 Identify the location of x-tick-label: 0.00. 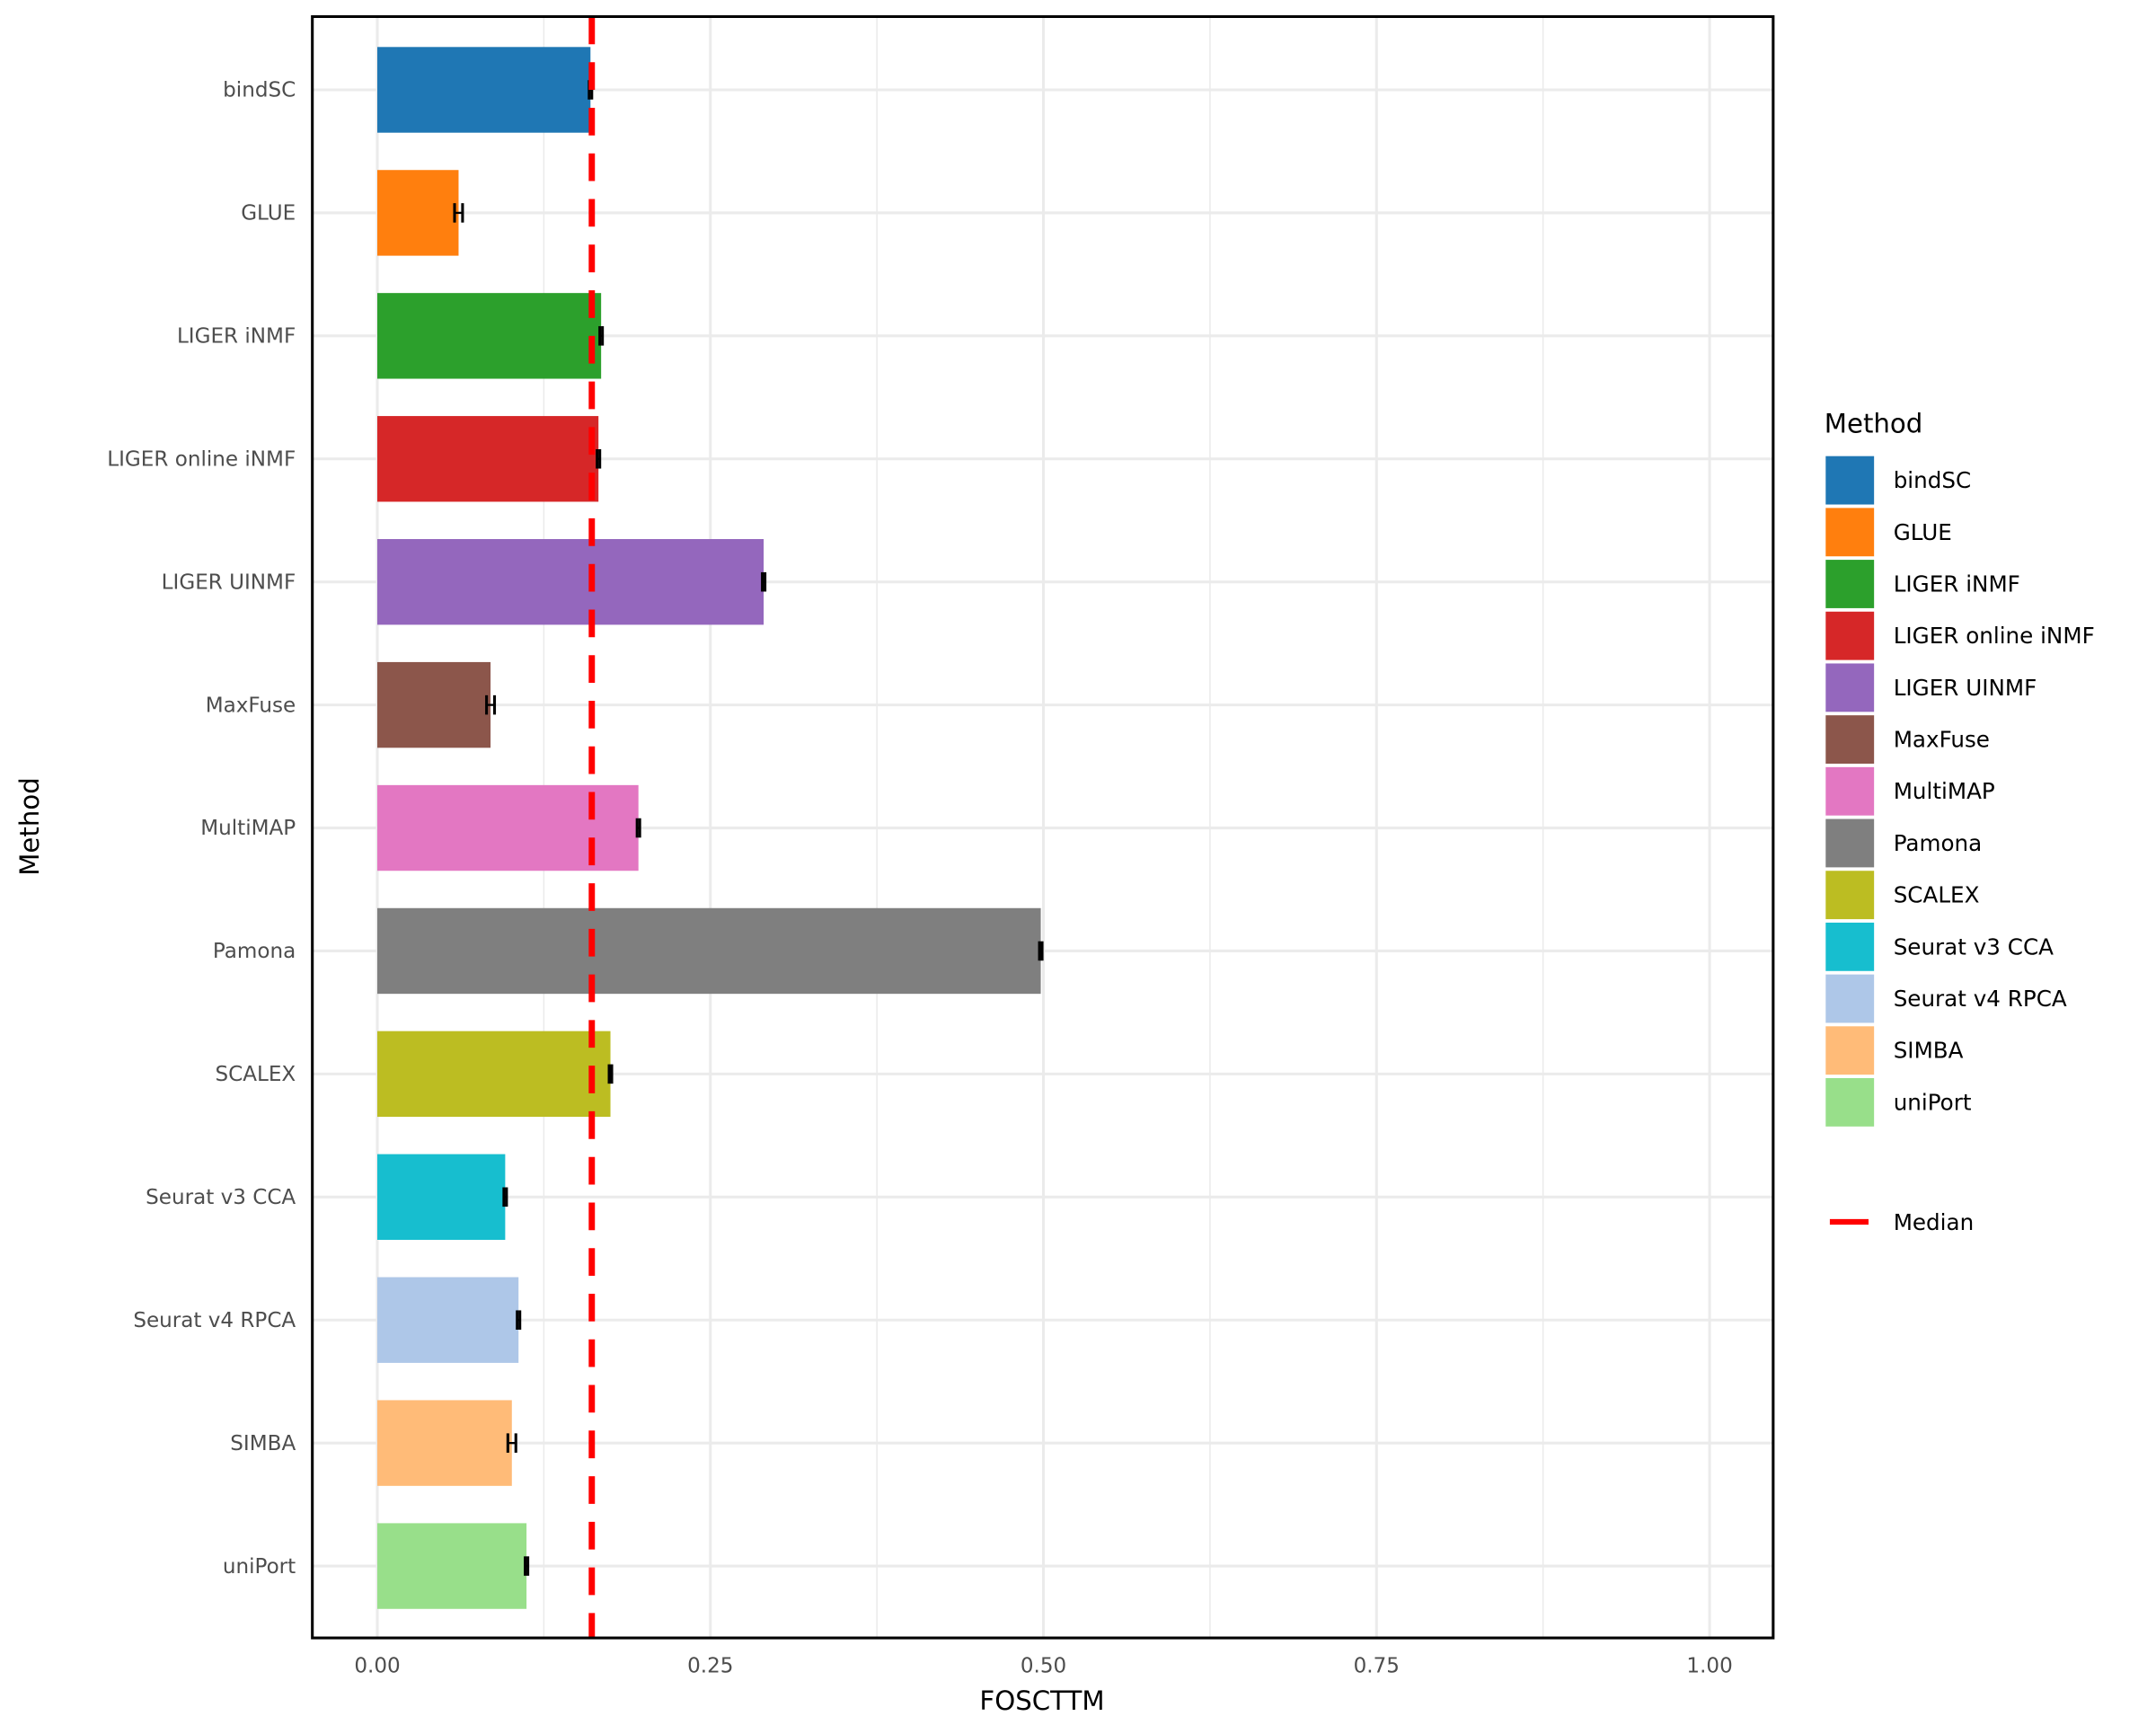
(377, 1666).